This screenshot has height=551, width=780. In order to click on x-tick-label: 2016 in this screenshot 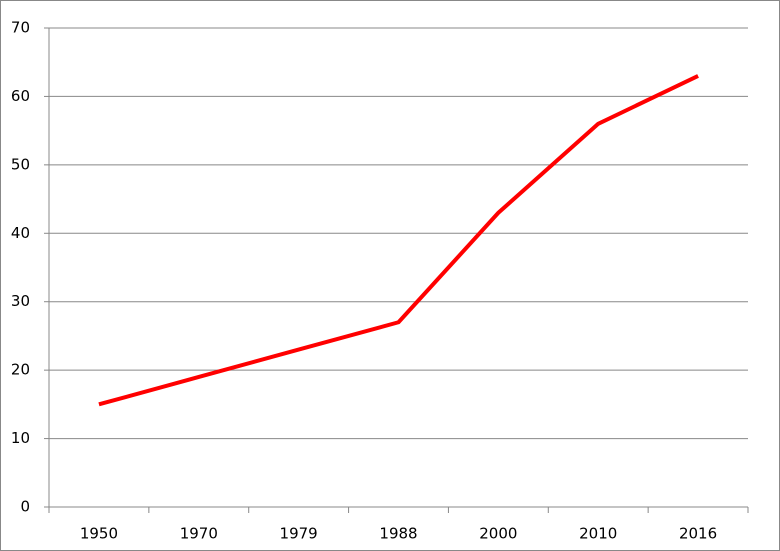, I will do `click(698, 534)`.